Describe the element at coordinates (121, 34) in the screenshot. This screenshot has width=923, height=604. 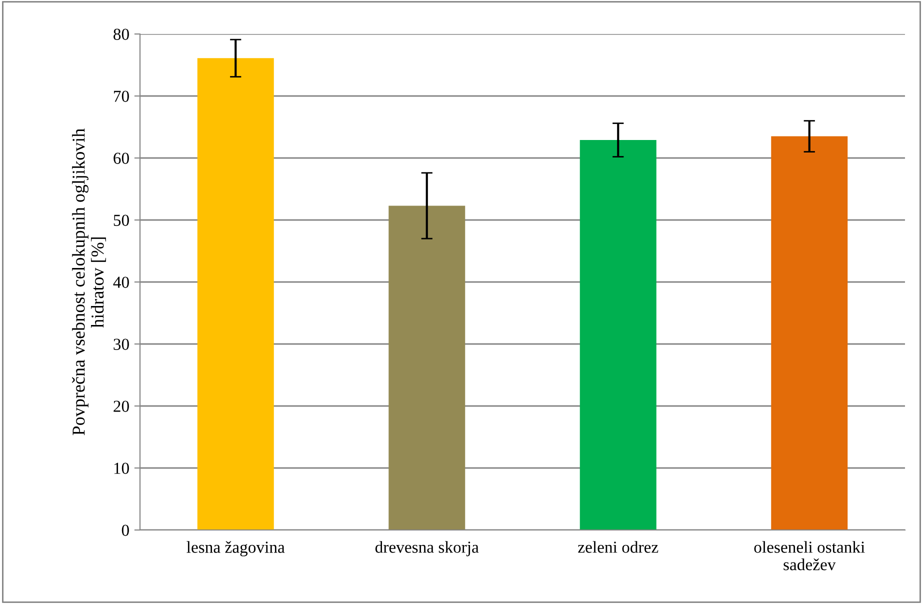
I see `y-tick-label: 80` at that location.